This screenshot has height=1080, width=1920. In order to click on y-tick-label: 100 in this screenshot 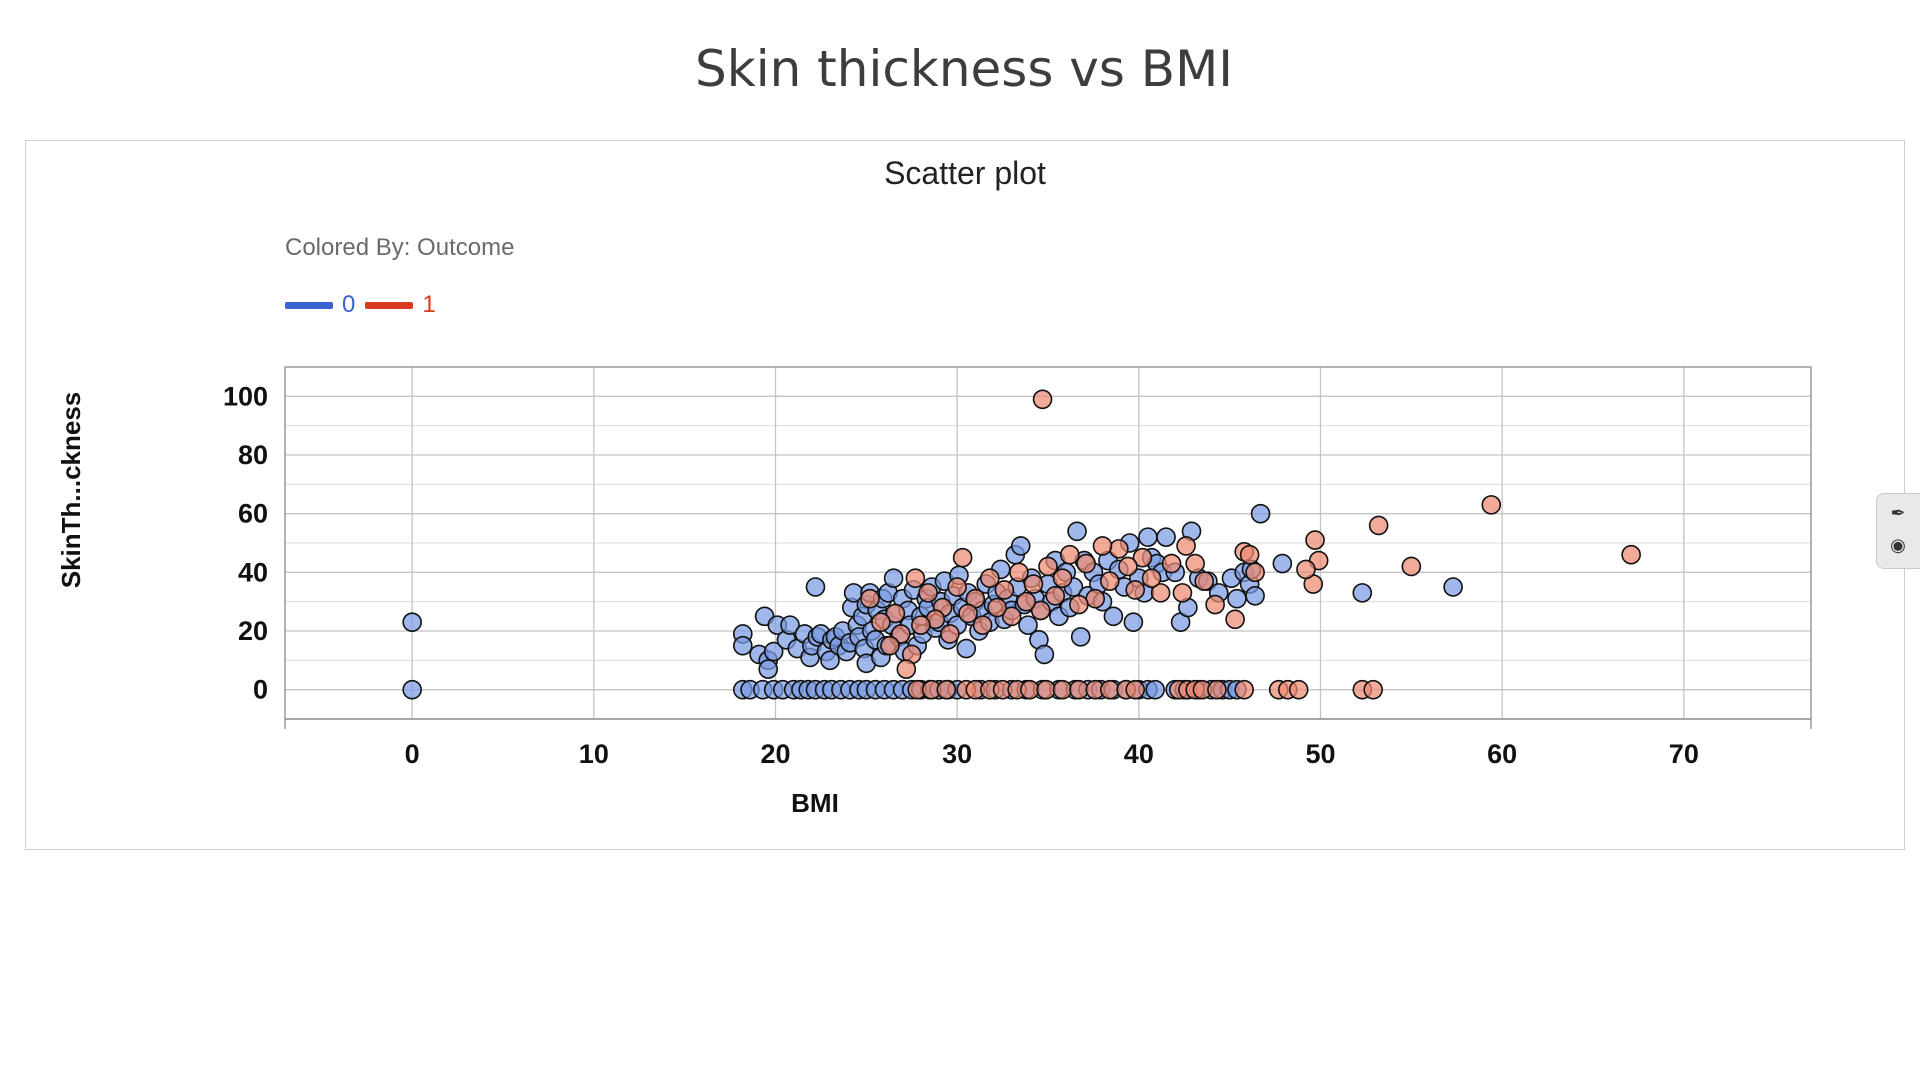, I will do `click(245, 396)`.